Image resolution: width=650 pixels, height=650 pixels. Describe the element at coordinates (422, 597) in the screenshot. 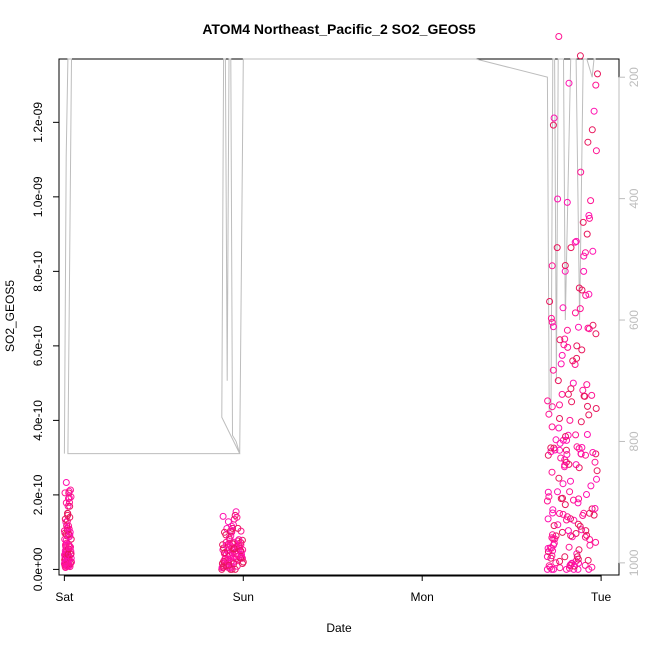

I see `x-tick-label: Mon` at that location.